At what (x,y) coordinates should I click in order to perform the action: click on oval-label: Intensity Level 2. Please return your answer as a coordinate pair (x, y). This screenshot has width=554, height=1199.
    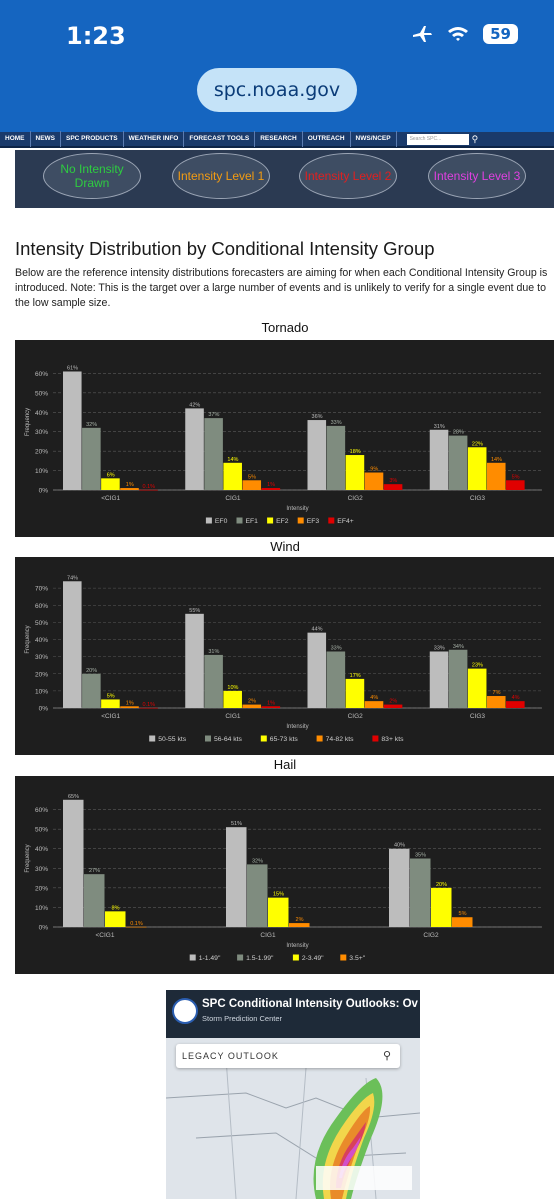
    Looking at the image, I should click on (348, 176).